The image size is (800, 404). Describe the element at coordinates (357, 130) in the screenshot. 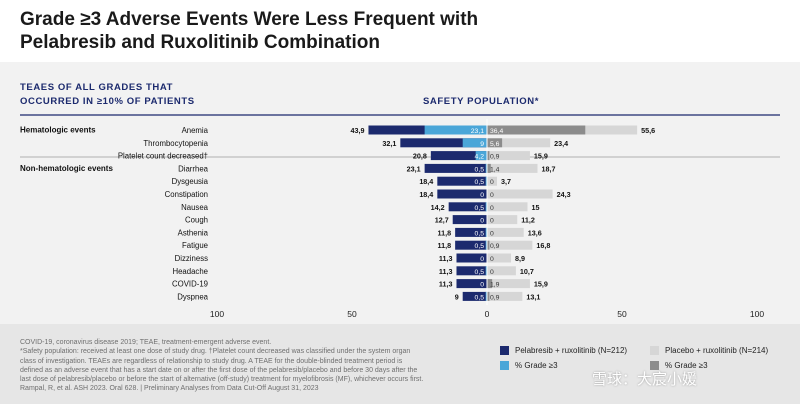

I see `value-label-pelabresib: 43,9` at that location.